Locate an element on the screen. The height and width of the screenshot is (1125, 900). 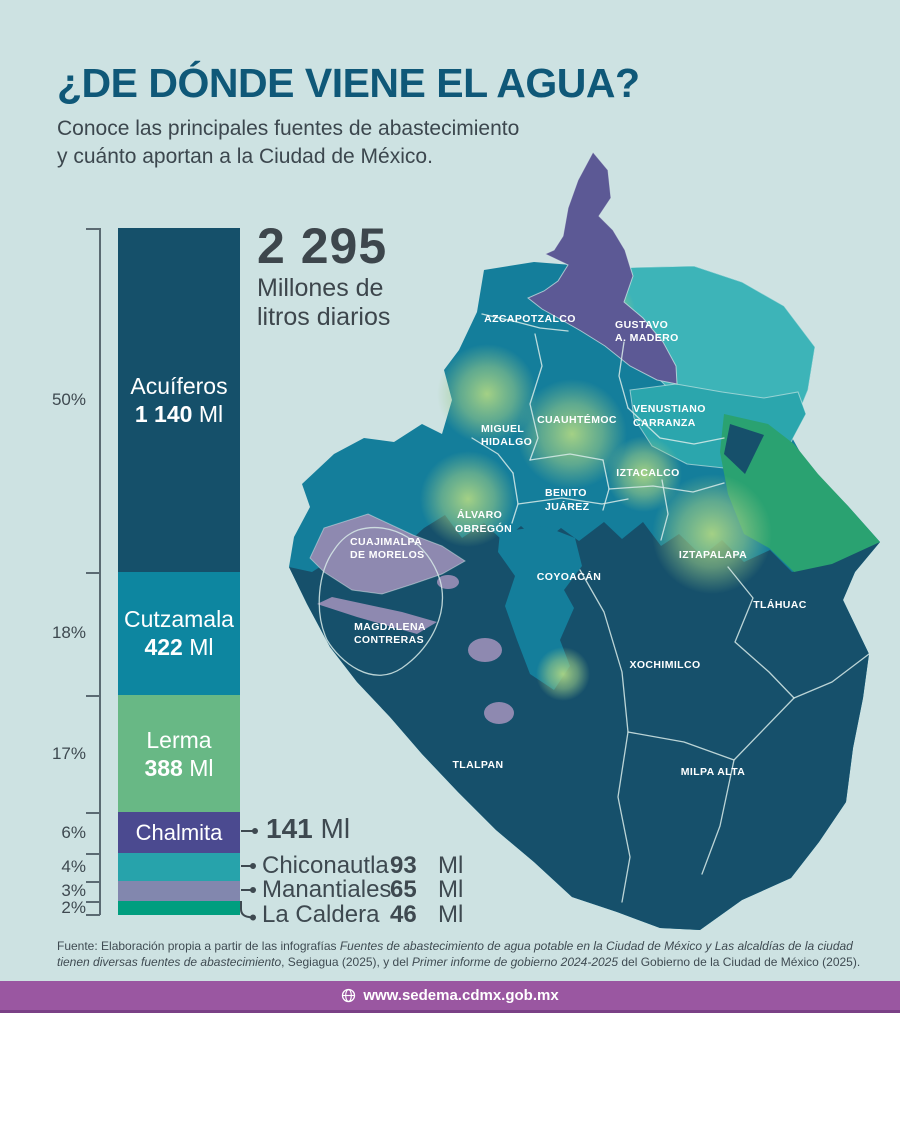
map-label-a-madero: A. MADERO is located at coordinates (647, 338).